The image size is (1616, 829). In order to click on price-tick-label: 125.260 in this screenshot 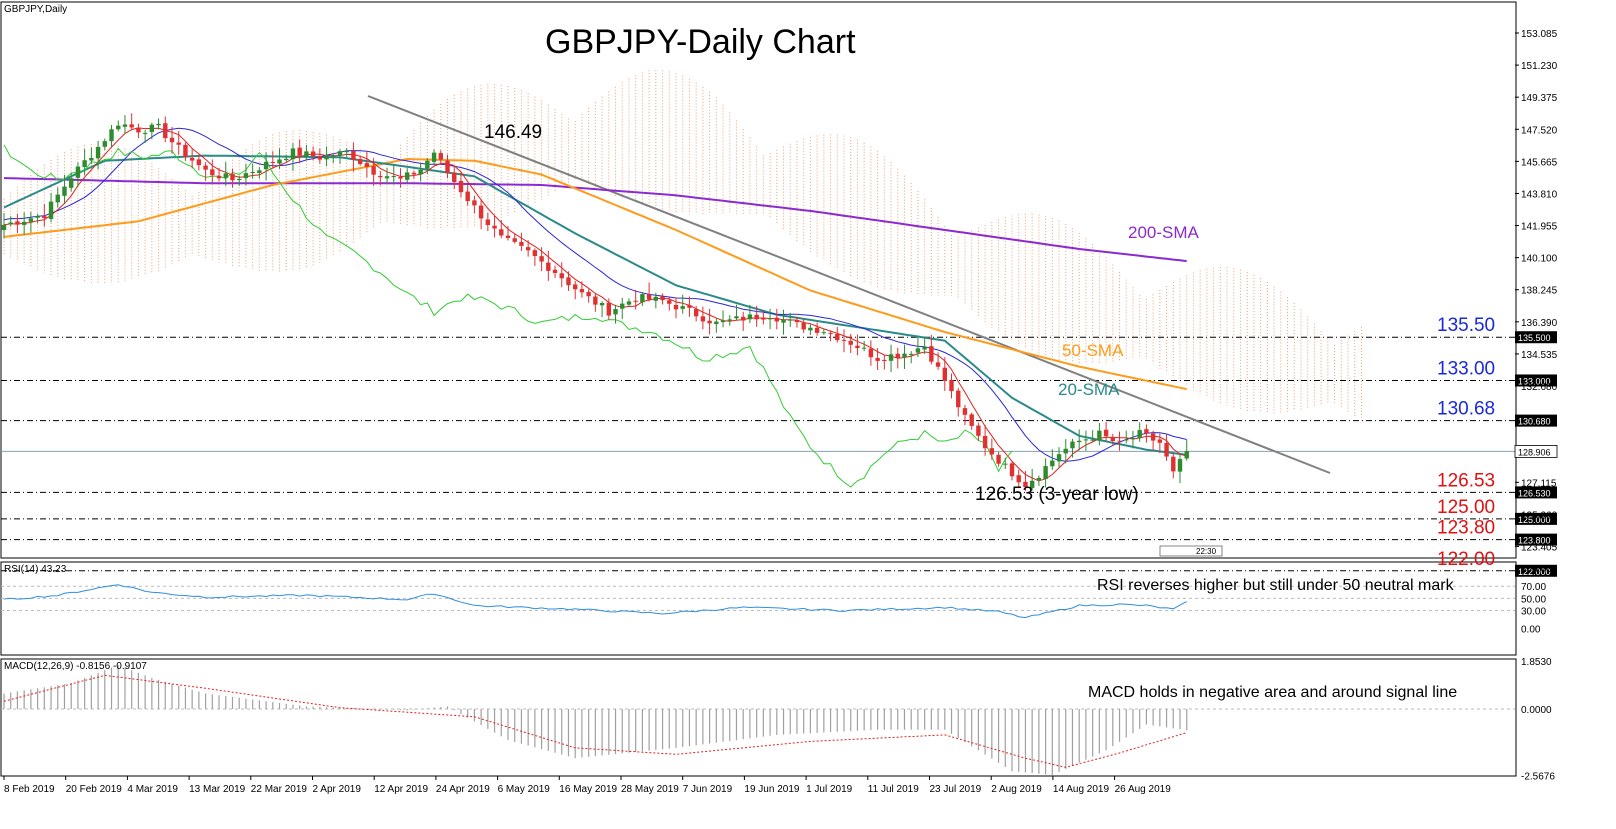, I will do `click(1539, 515)`.